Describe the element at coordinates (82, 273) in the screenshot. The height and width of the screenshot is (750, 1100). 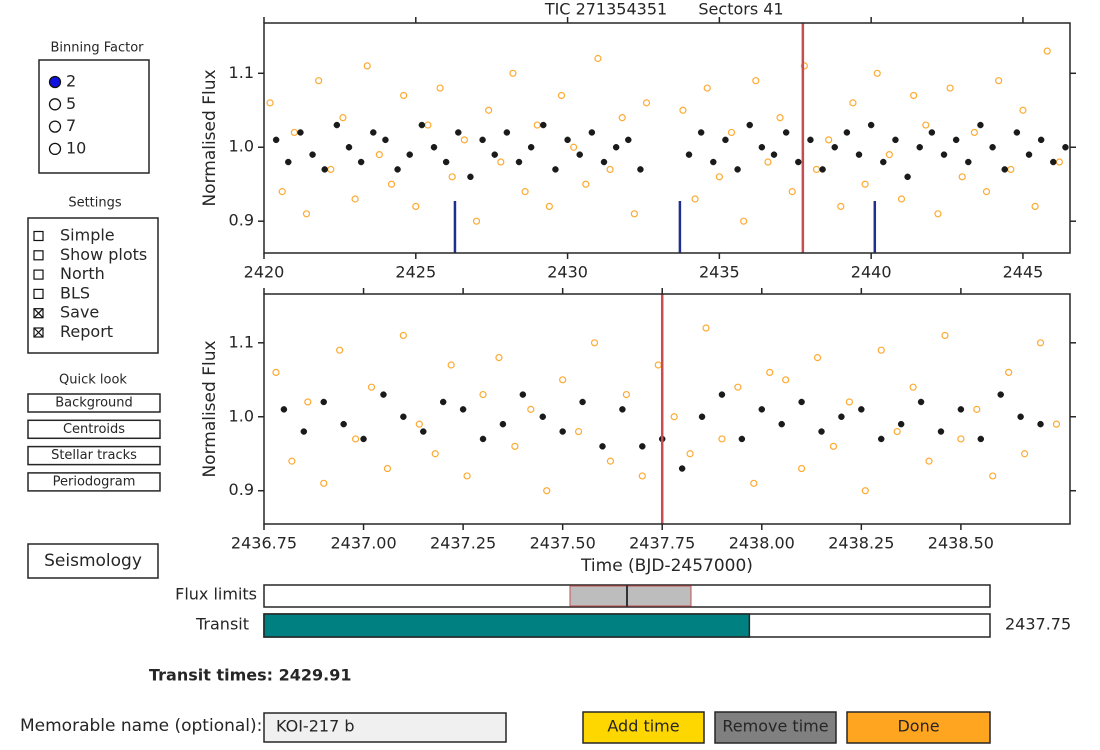
I see `checkbox-label: North` at that location.